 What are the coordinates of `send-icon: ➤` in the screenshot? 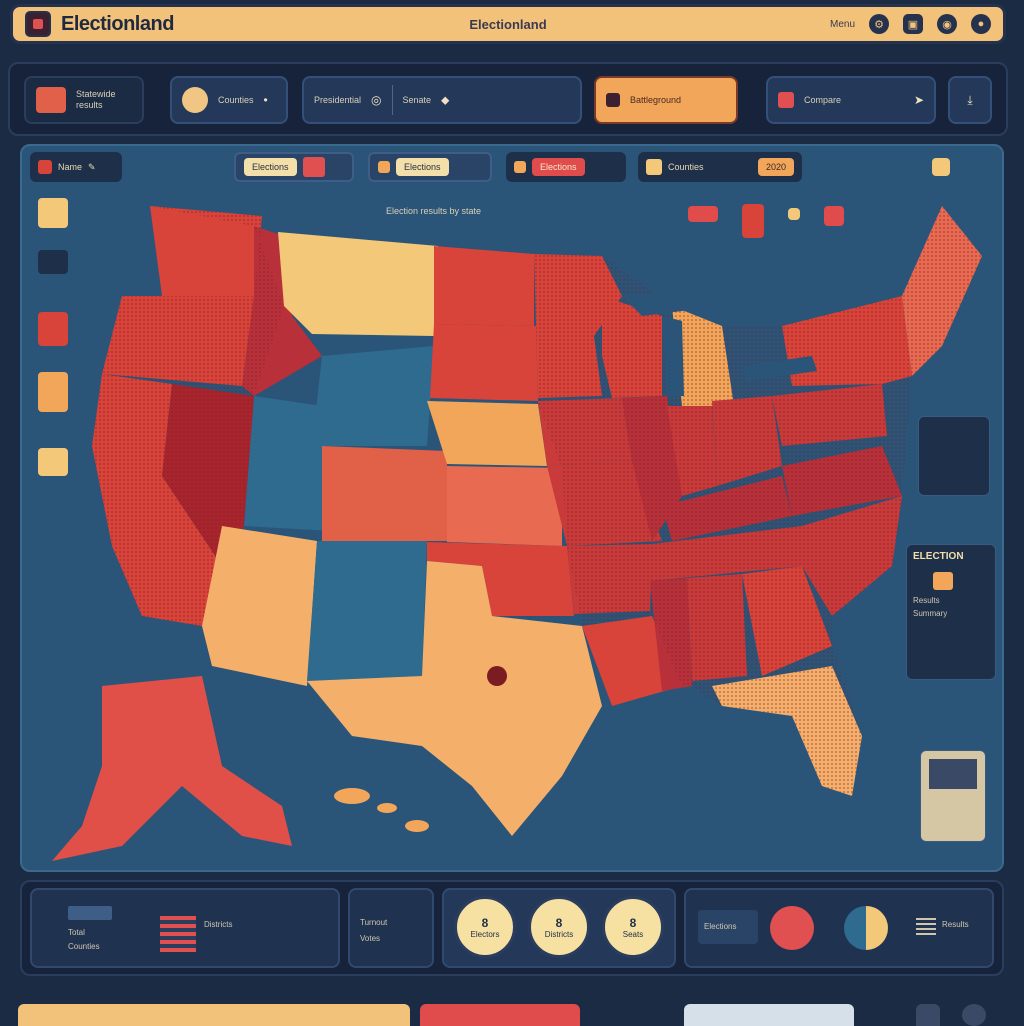 It's located at (918, 100).